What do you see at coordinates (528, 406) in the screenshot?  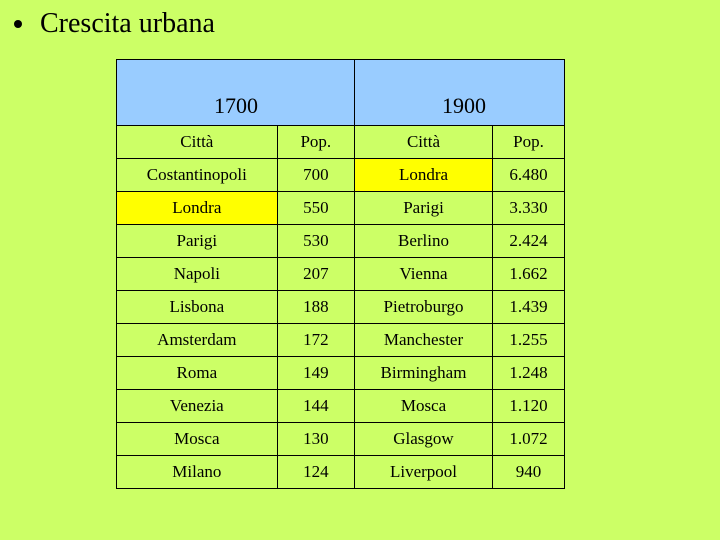 I see `pop-1900-cell: 1.120` at bounding box center [528, 406].